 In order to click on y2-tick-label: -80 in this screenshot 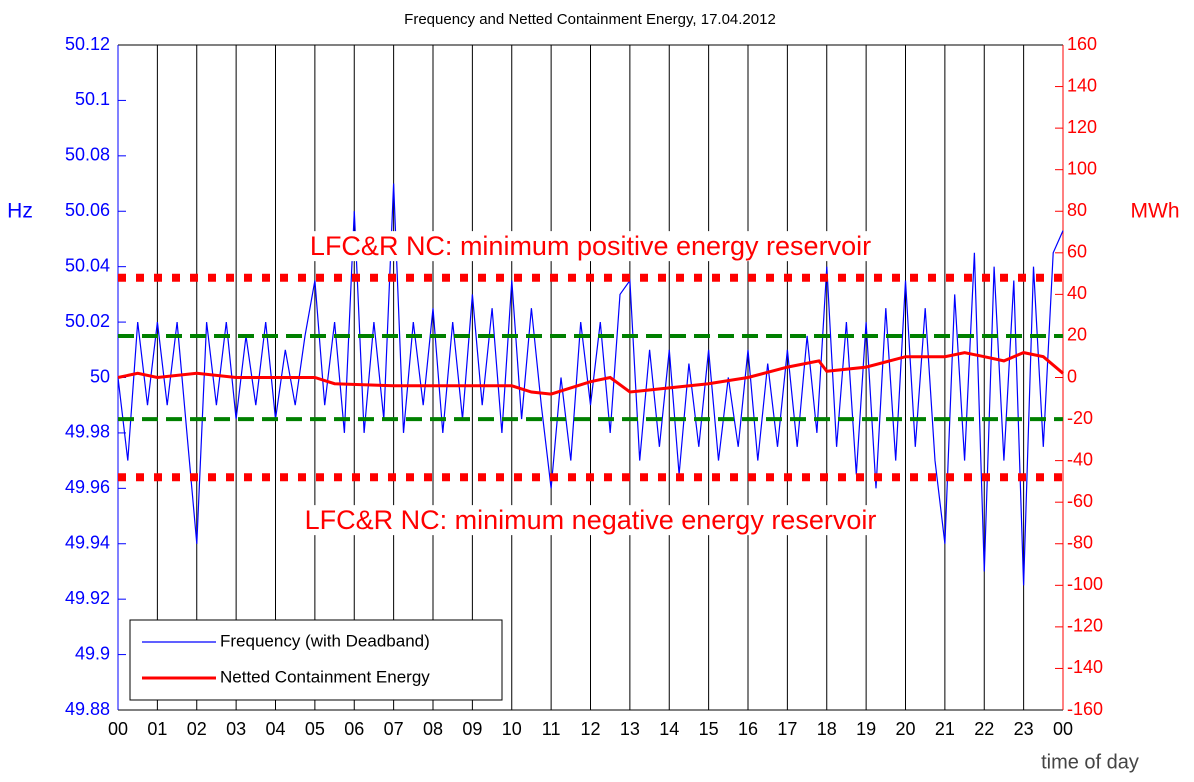, I will do `click(1080, 543)`.